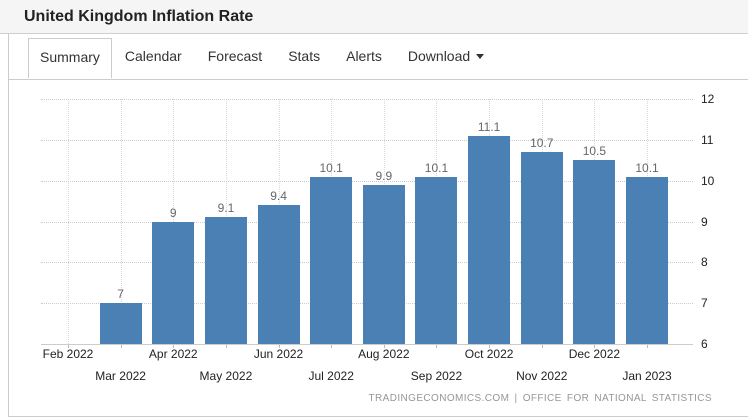 This screenshot has width=748, height=420. What do you see at coordinates (278, 196) in the screenshot?
I see `bar-value-label: 9.4` at bounding box center [278, 196].